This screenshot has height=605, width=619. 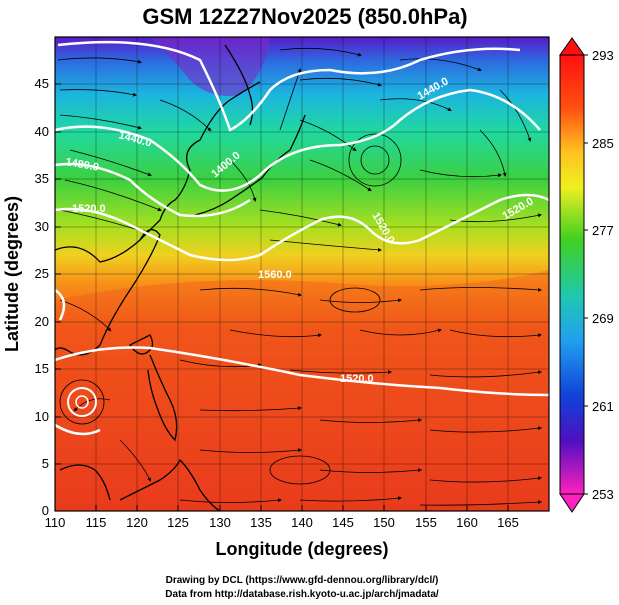 I want to click on x-tick-label: 135, so click(x=261, y=522).